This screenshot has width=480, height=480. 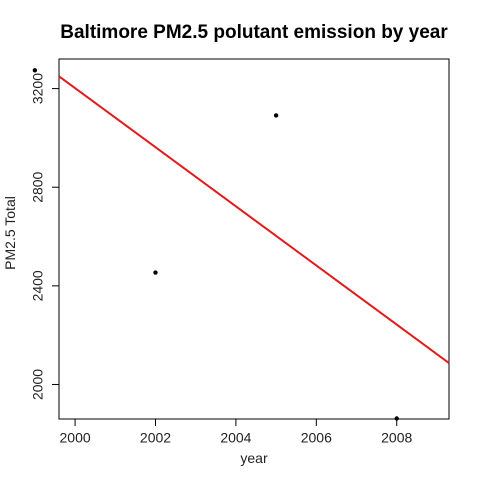 I want to click on y-tick-label: 2800, so click(x=38, y=186).